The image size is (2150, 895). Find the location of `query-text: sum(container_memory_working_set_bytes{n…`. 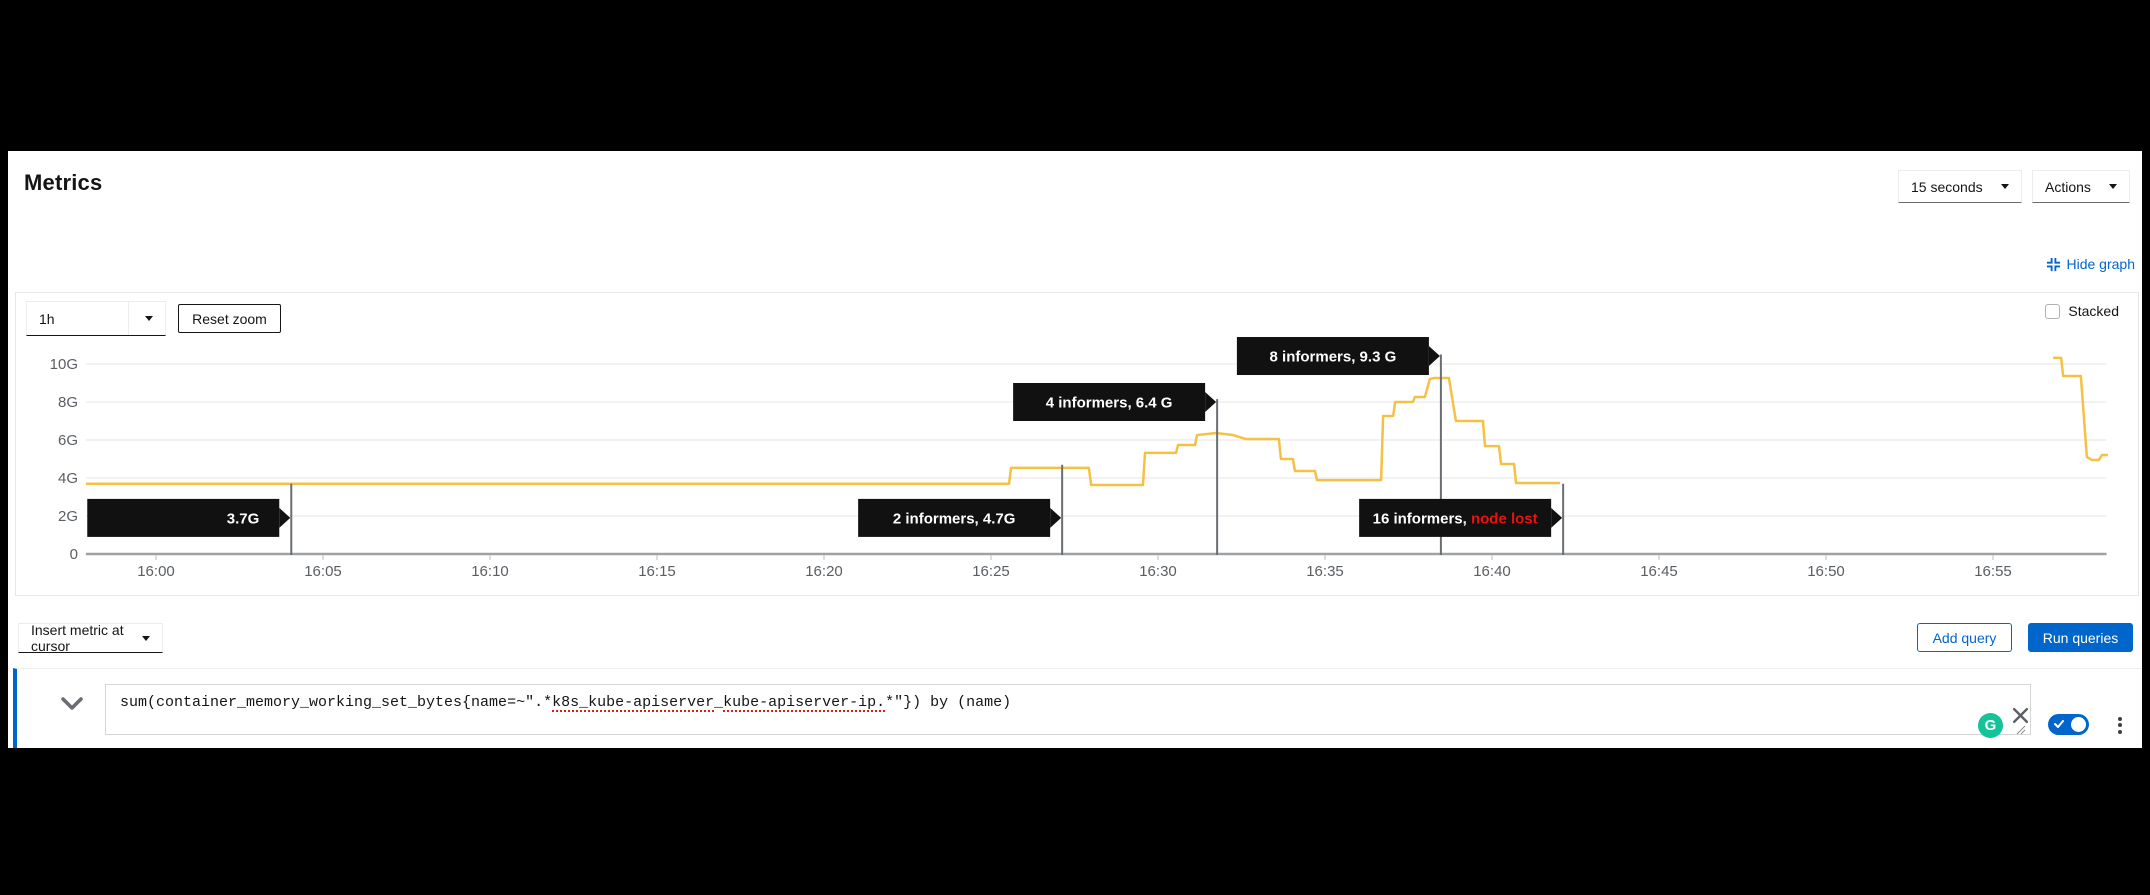

query-text: sum(container_memory_working_set_bytes{n… is located at coordinates (336, 702).